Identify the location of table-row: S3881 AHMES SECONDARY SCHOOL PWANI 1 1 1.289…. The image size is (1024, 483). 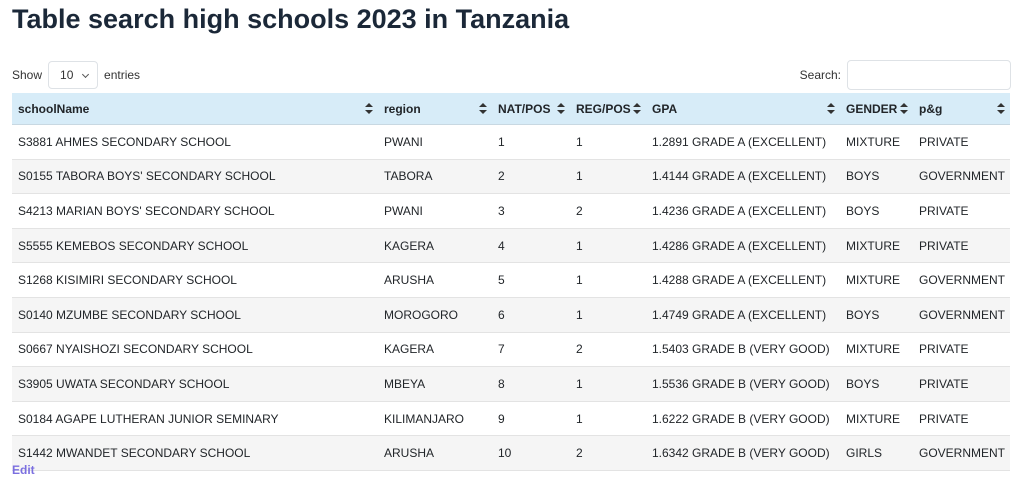
(511, 142).